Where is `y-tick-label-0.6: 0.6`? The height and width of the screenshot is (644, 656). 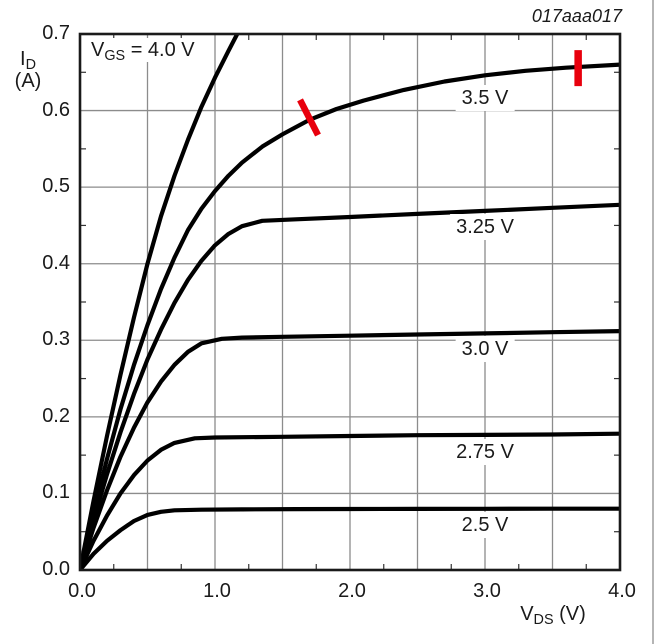 y-tick-label-0.6: 0.6 is located at coordinates (56, 109).